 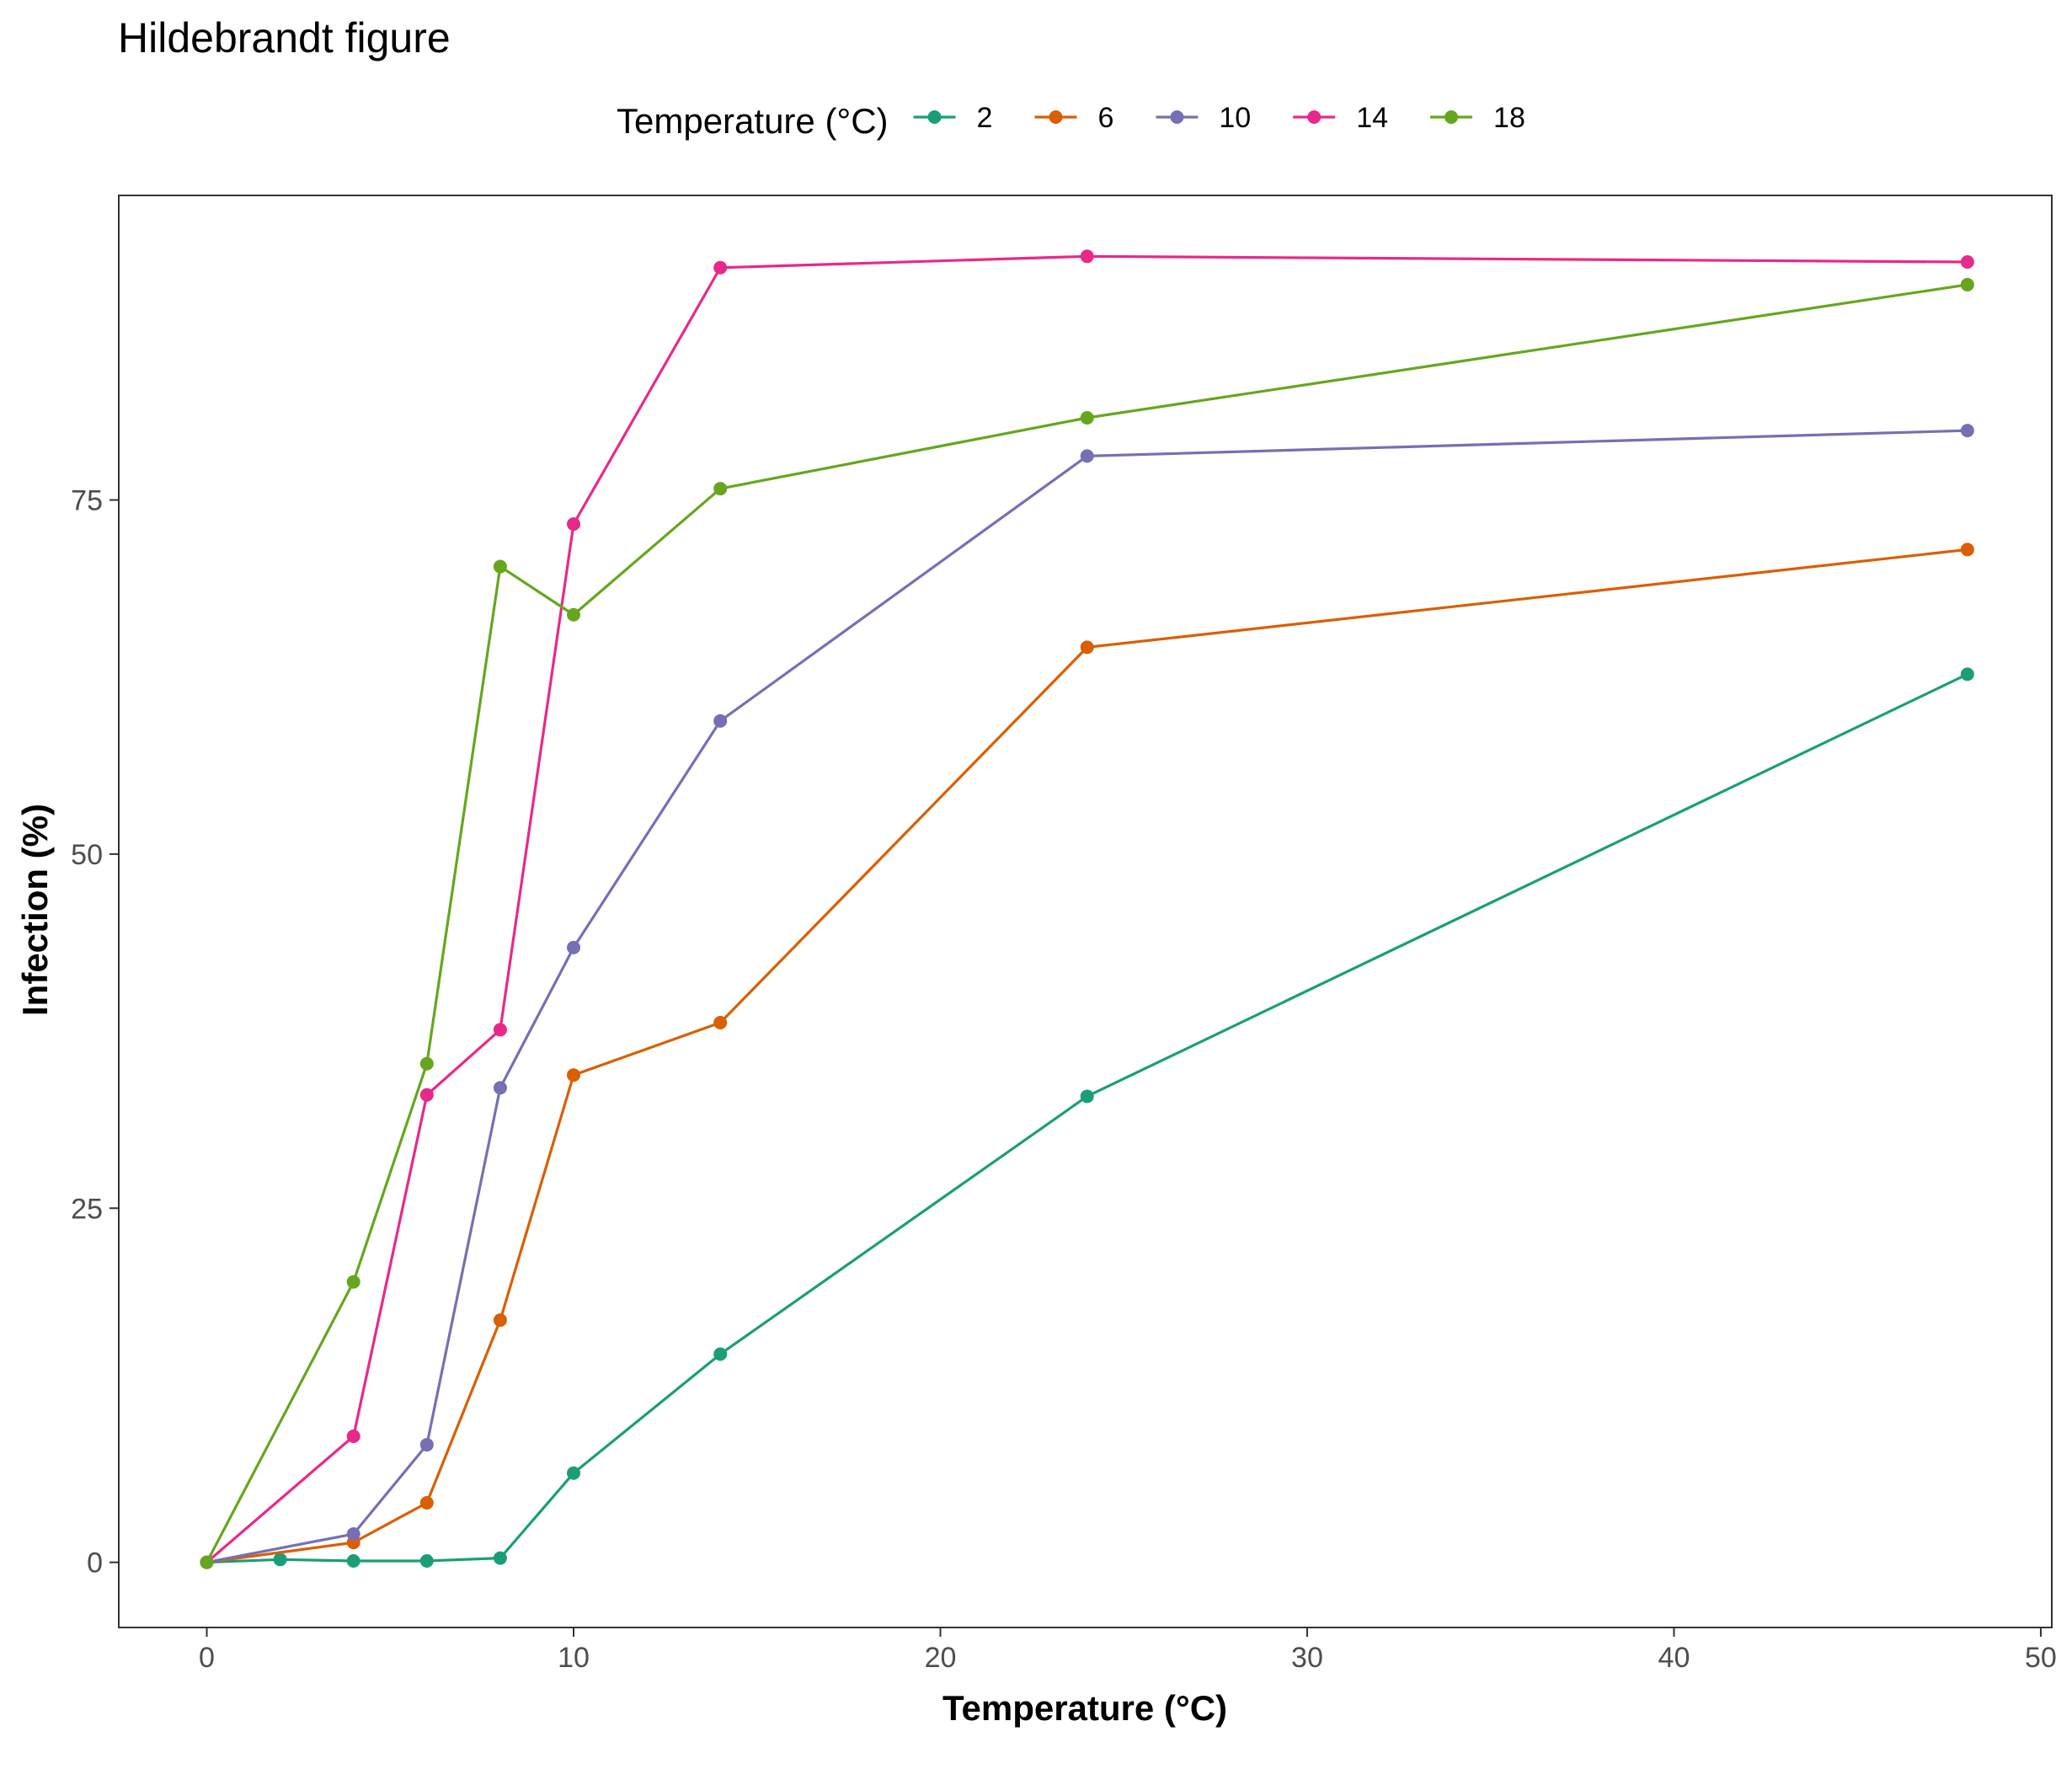 What do you see at coordinates (1203, 118) in the screenshot?
I see `legend-item: 10` at bounding box center [1203, 118].